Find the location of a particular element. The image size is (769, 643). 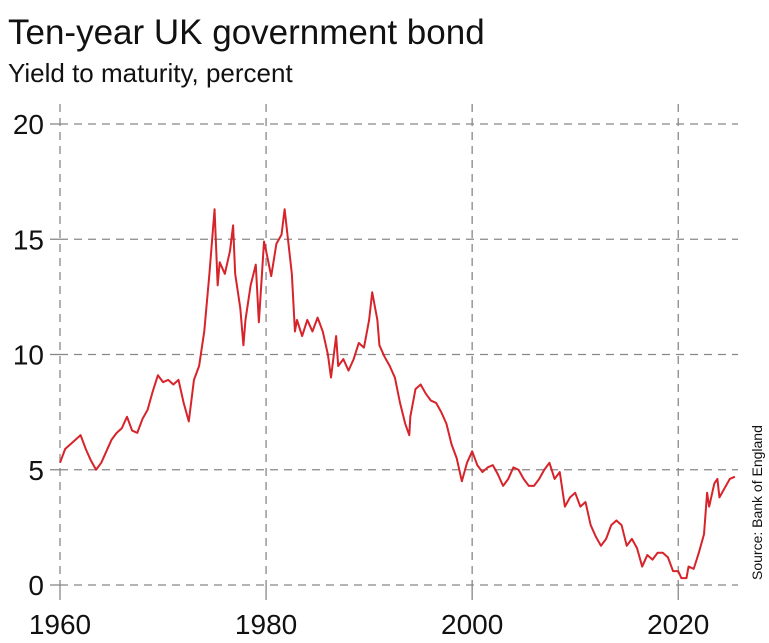

y-tick-label: 5 is located at coordinates (36, 470).